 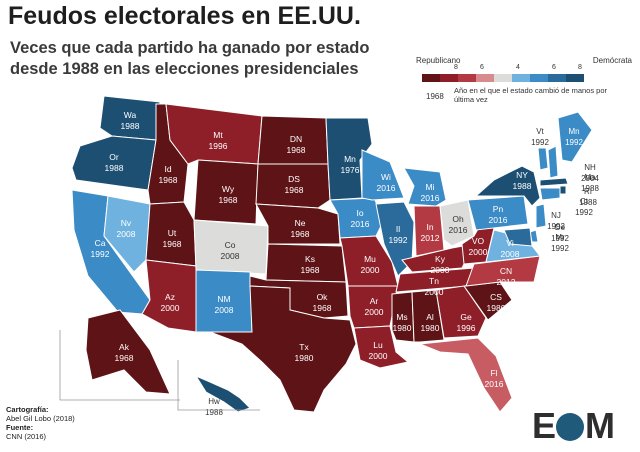 I want to click on state-wi, so click(x=383, y=175).